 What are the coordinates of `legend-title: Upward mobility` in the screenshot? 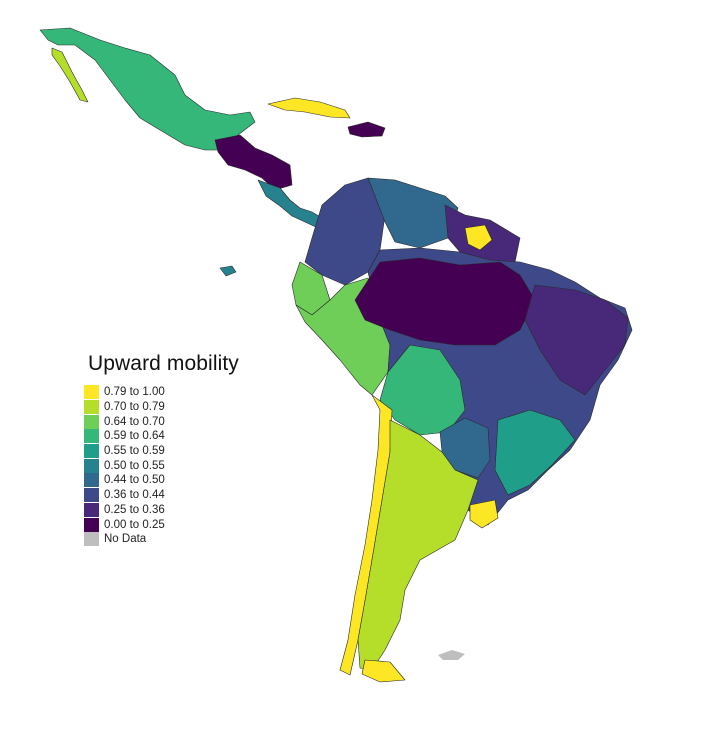 It's located at (163, 363).